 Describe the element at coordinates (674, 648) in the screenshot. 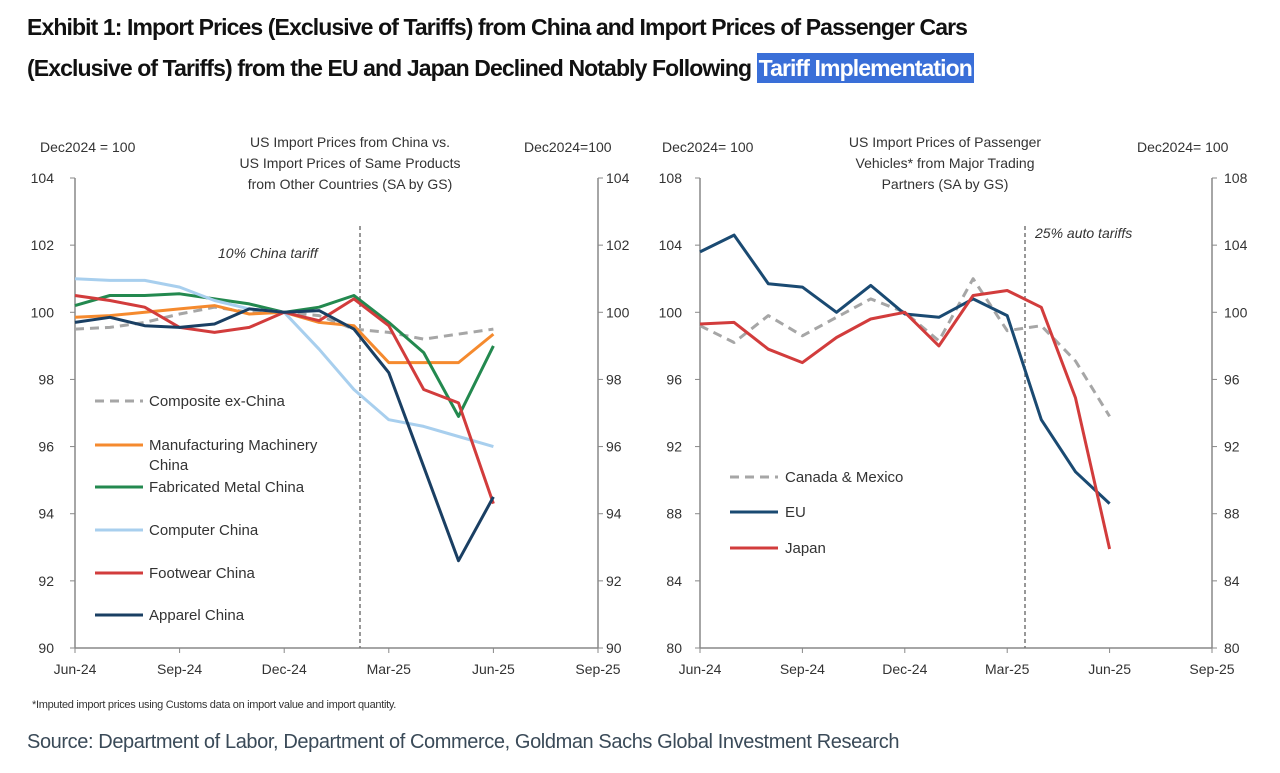

I see `y-tick-label-left: 80` at that location.